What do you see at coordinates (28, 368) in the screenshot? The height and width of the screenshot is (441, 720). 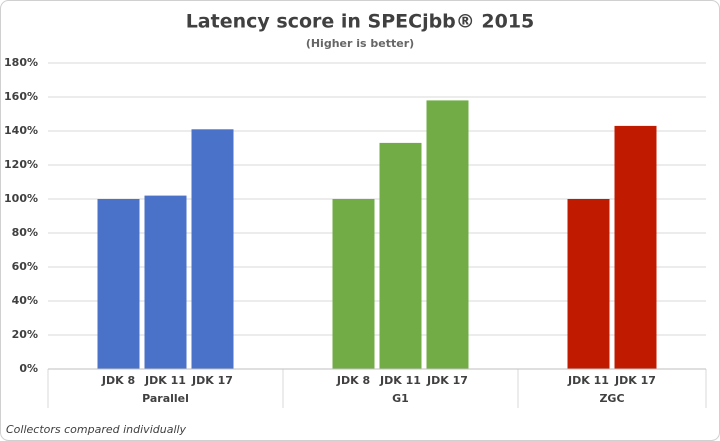 I see `y-tick-label: 0%` at bounding box center [28, 368].